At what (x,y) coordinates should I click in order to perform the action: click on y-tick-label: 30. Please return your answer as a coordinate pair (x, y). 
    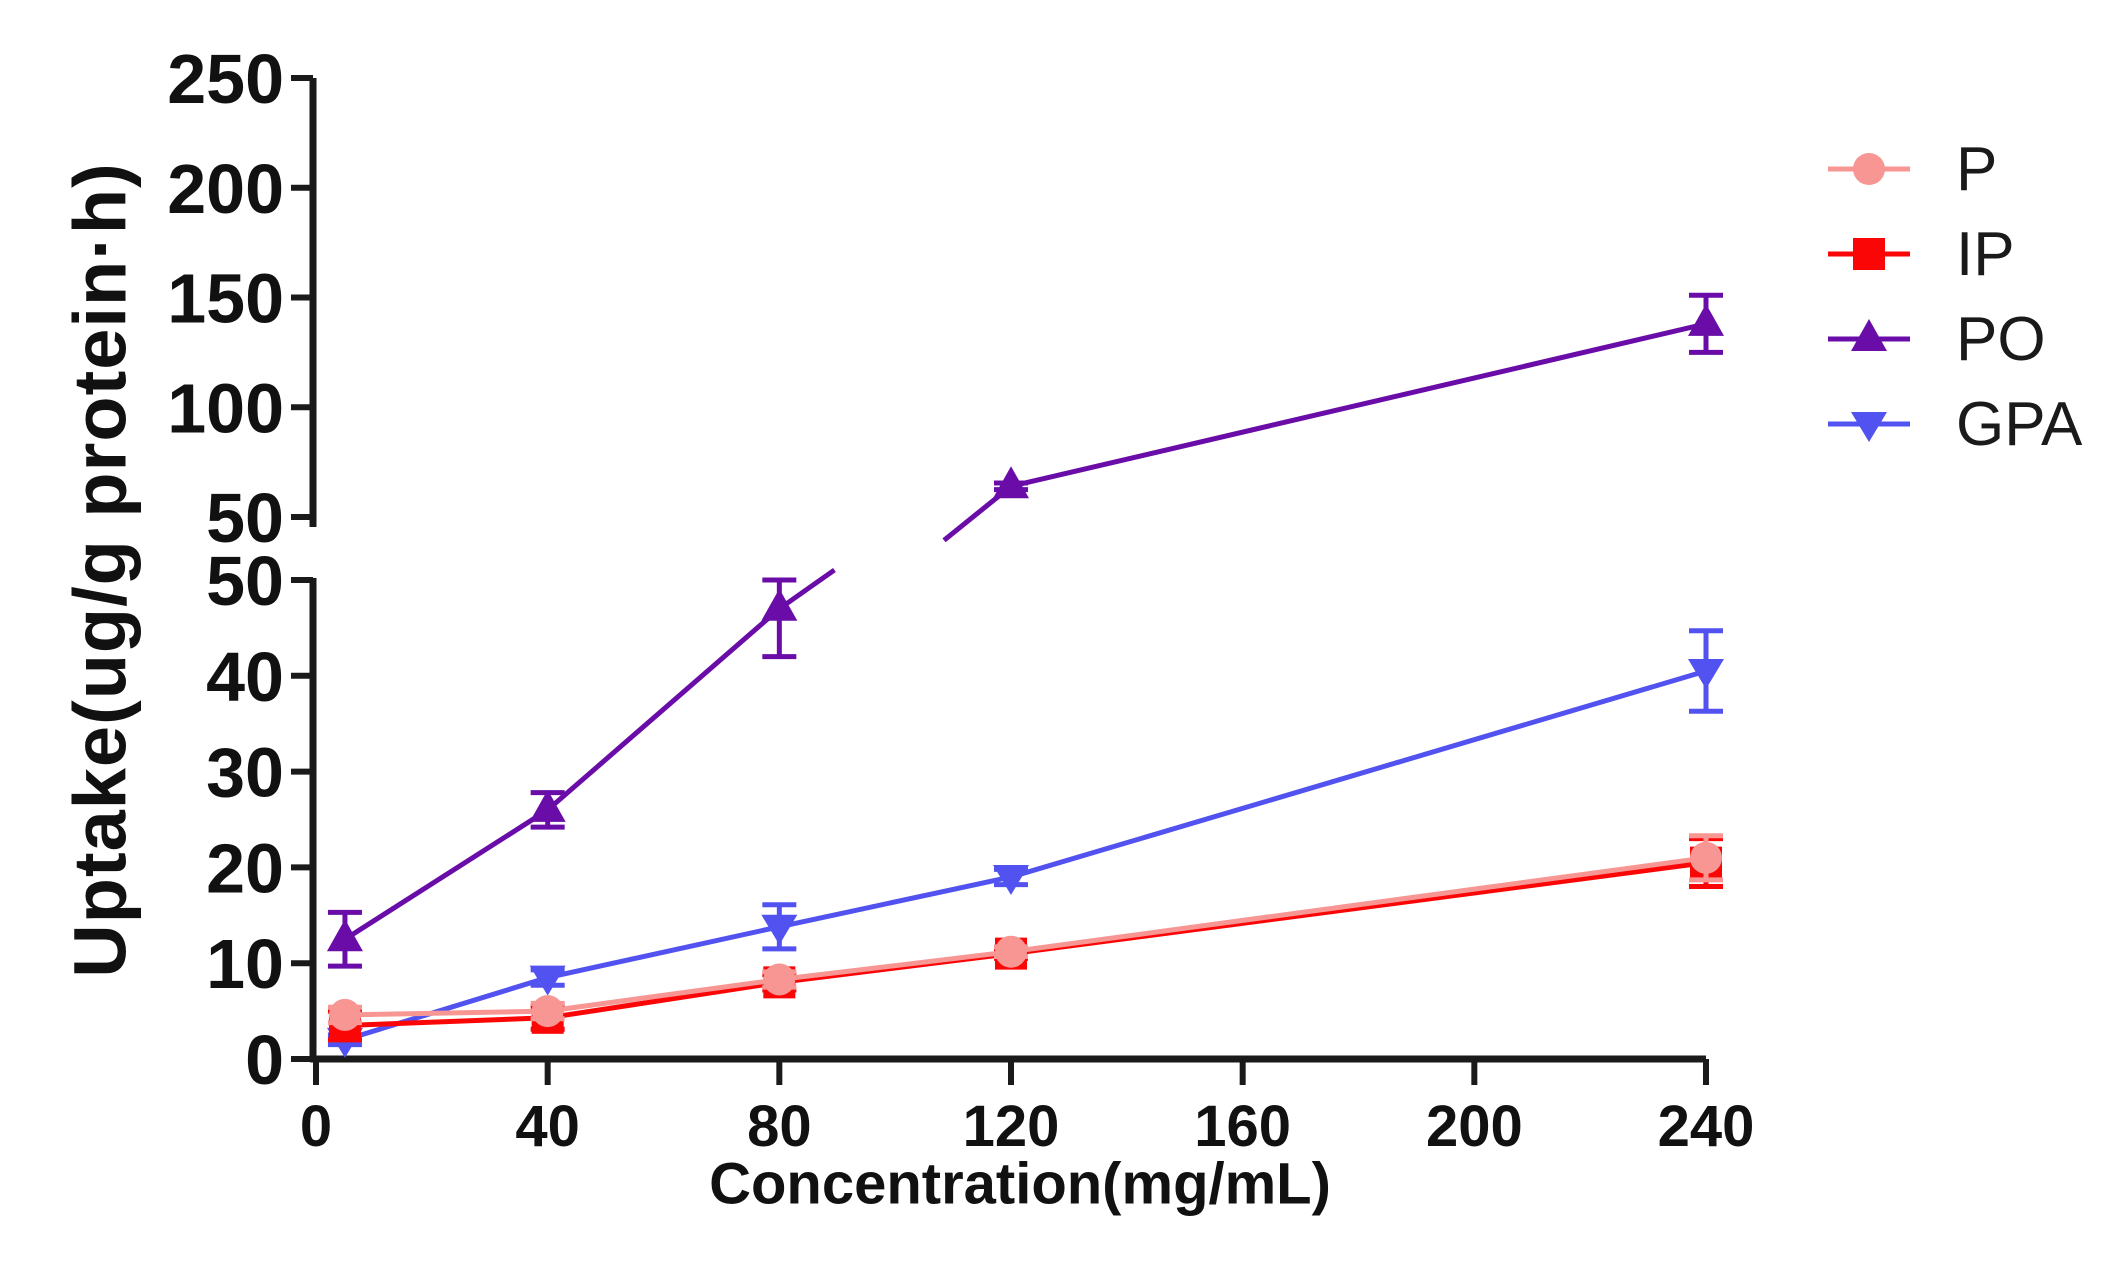
    Looking at the image, I should click on (245, 773).